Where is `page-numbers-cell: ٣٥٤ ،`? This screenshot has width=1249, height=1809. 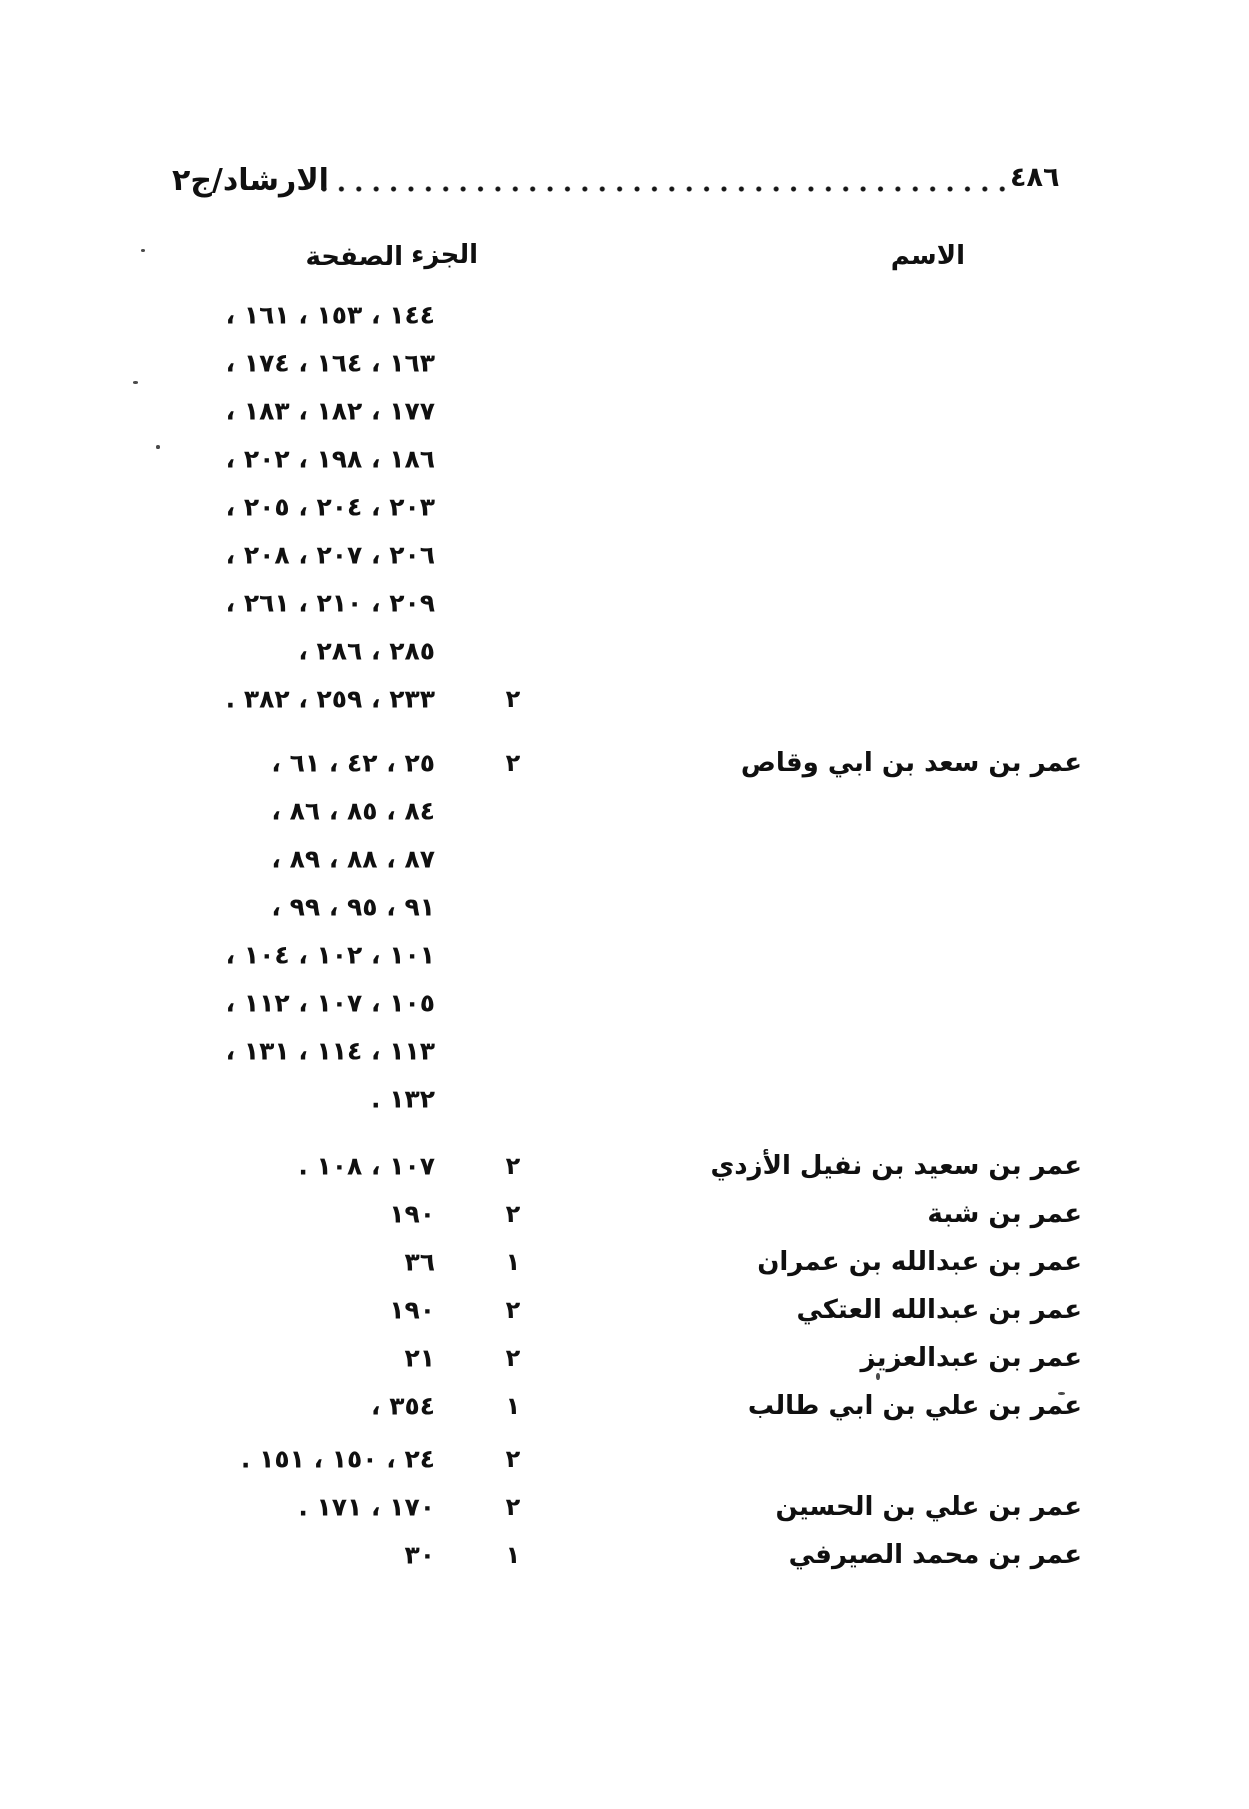
page-numbers-cell: ٣٥٤ ، is located at coordinates (403, 1406).